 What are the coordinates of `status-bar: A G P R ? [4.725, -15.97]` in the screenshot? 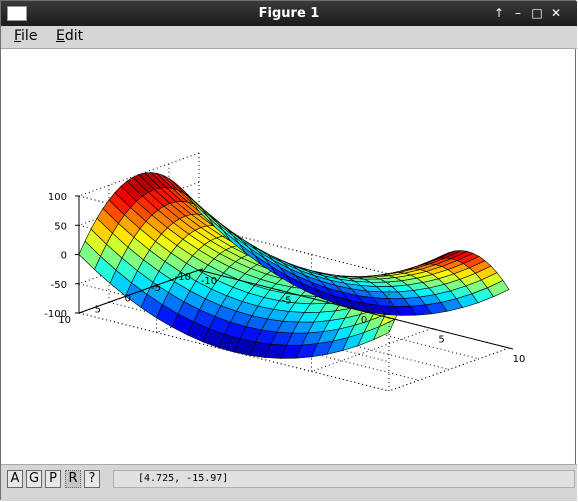 It's located at (289, 482).